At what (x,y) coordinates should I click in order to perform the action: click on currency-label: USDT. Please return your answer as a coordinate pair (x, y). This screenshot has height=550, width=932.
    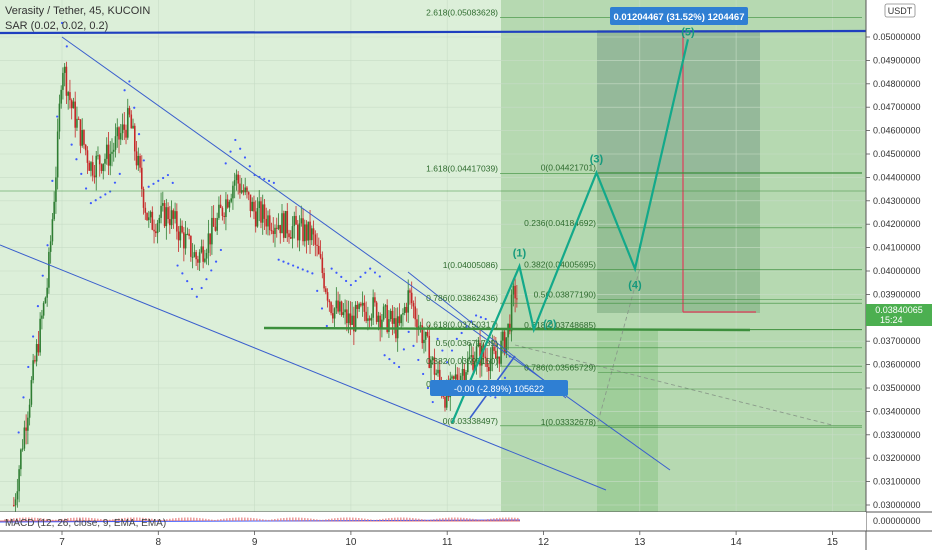
    Looking at the image, I should click on (900, 11).